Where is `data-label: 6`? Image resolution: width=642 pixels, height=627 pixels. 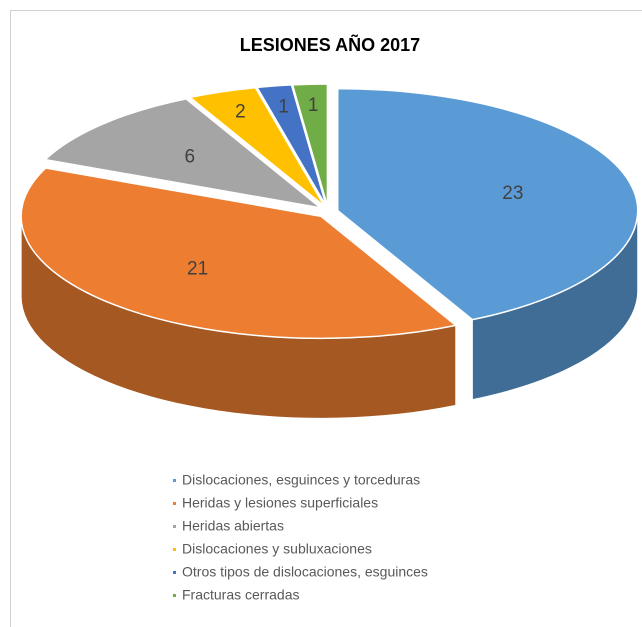
data-label: 6 is located at coordinates (190, 157).